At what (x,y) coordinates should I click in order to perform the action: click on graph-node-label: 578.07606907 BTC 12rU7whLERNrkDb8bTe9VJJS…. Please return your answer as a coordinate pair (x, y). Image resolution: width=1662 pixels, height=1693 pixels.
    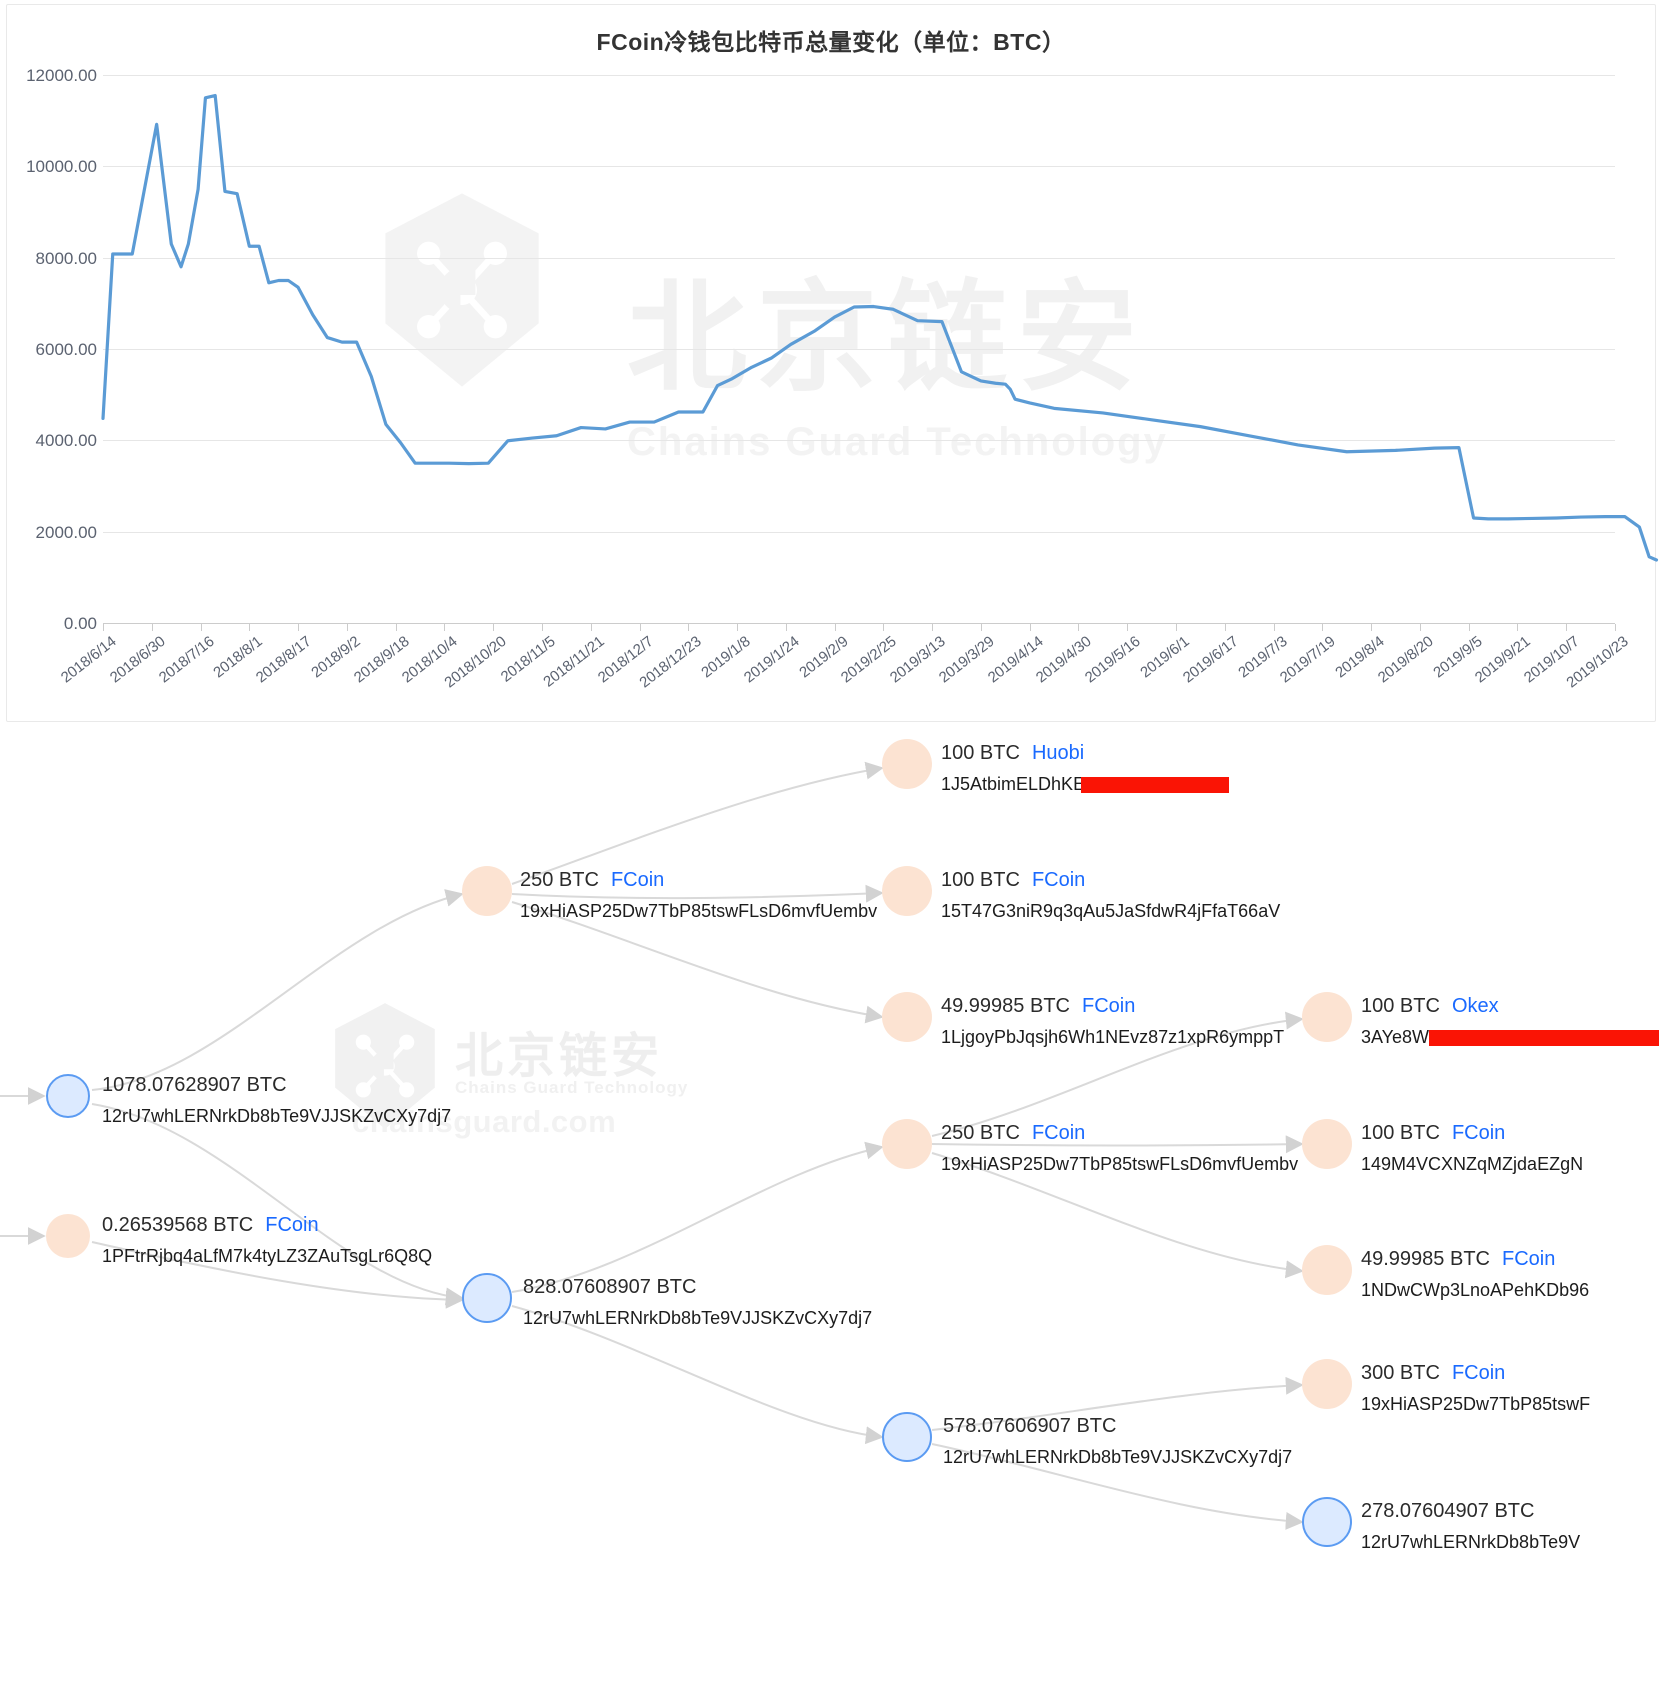
    Looking at the image, I should click on (1117, 1441).